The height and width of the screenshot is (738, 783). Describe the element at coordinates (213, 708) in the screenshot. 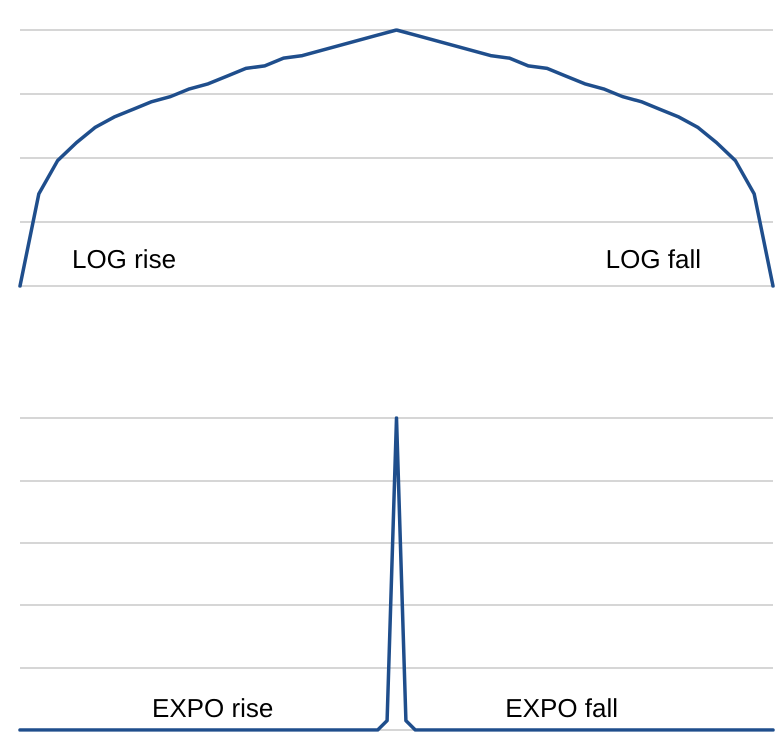

I see `annotation: EXPO rise` at that location.